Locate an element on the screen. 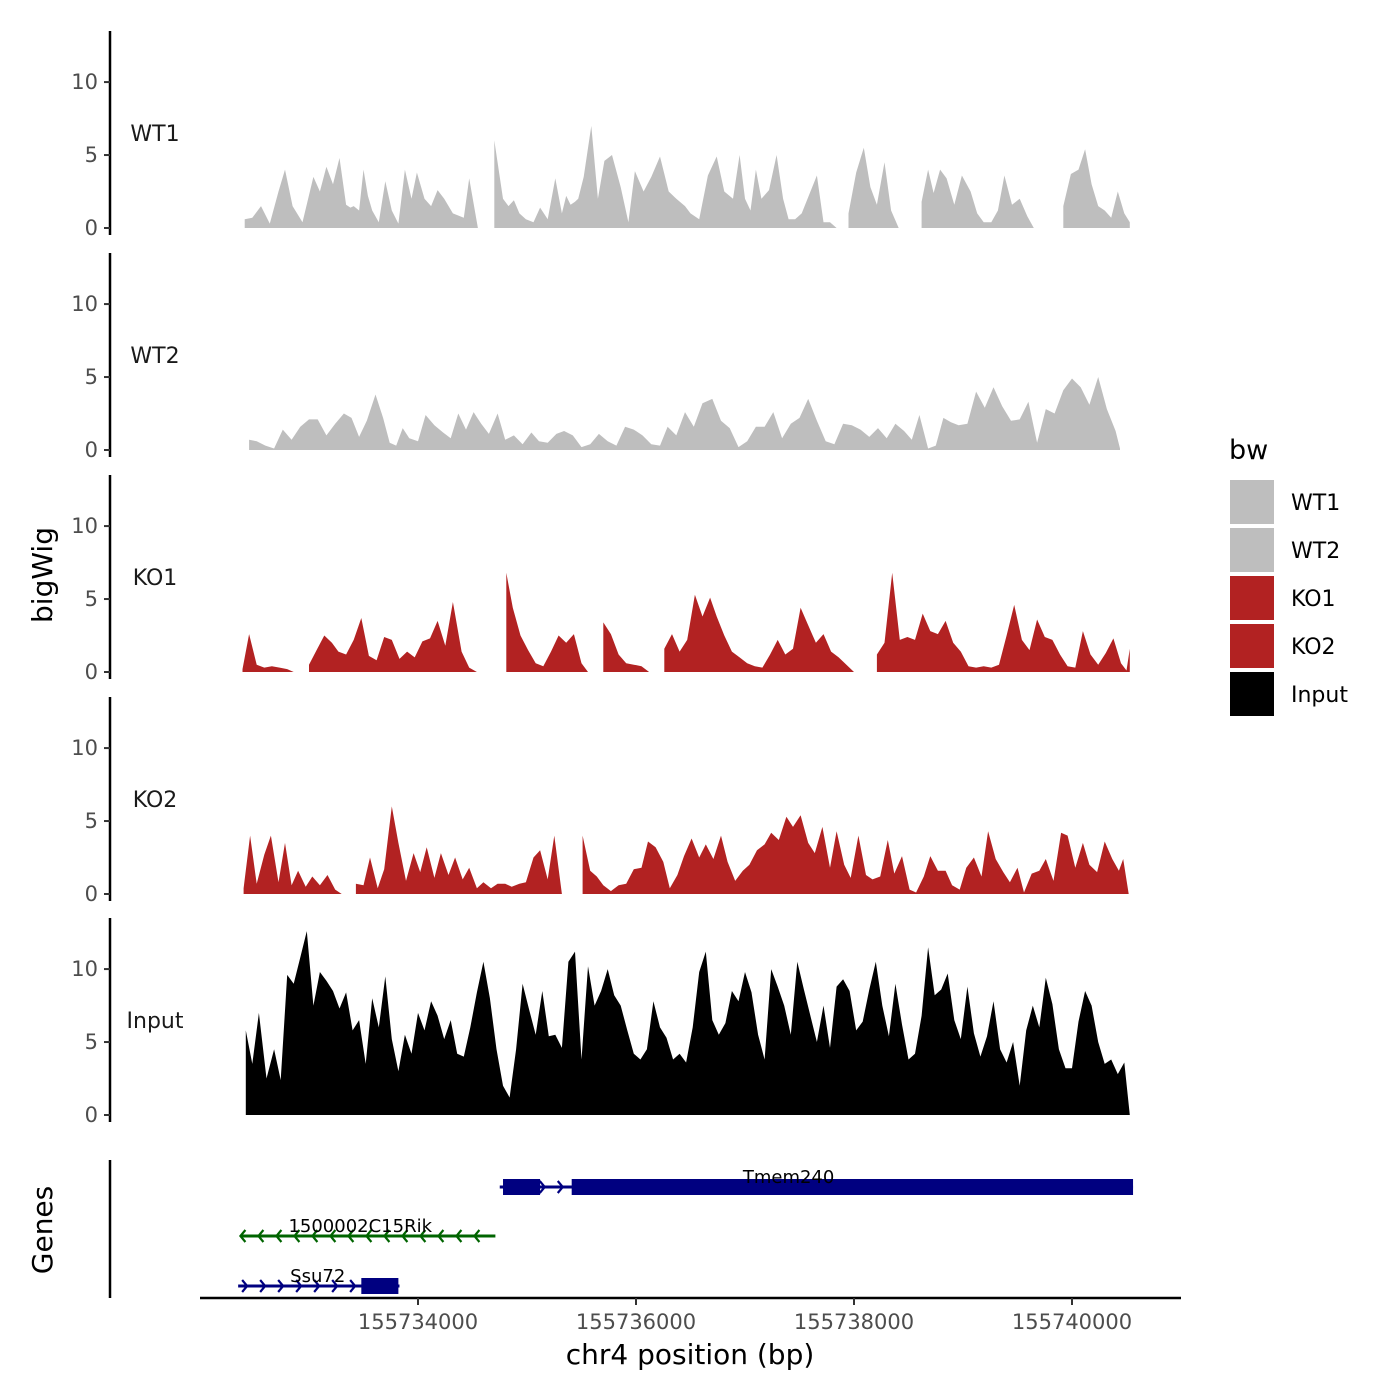 This screenshot has width=1400, height=1400. legend-title: bw is located at coordinates (1248, 450).